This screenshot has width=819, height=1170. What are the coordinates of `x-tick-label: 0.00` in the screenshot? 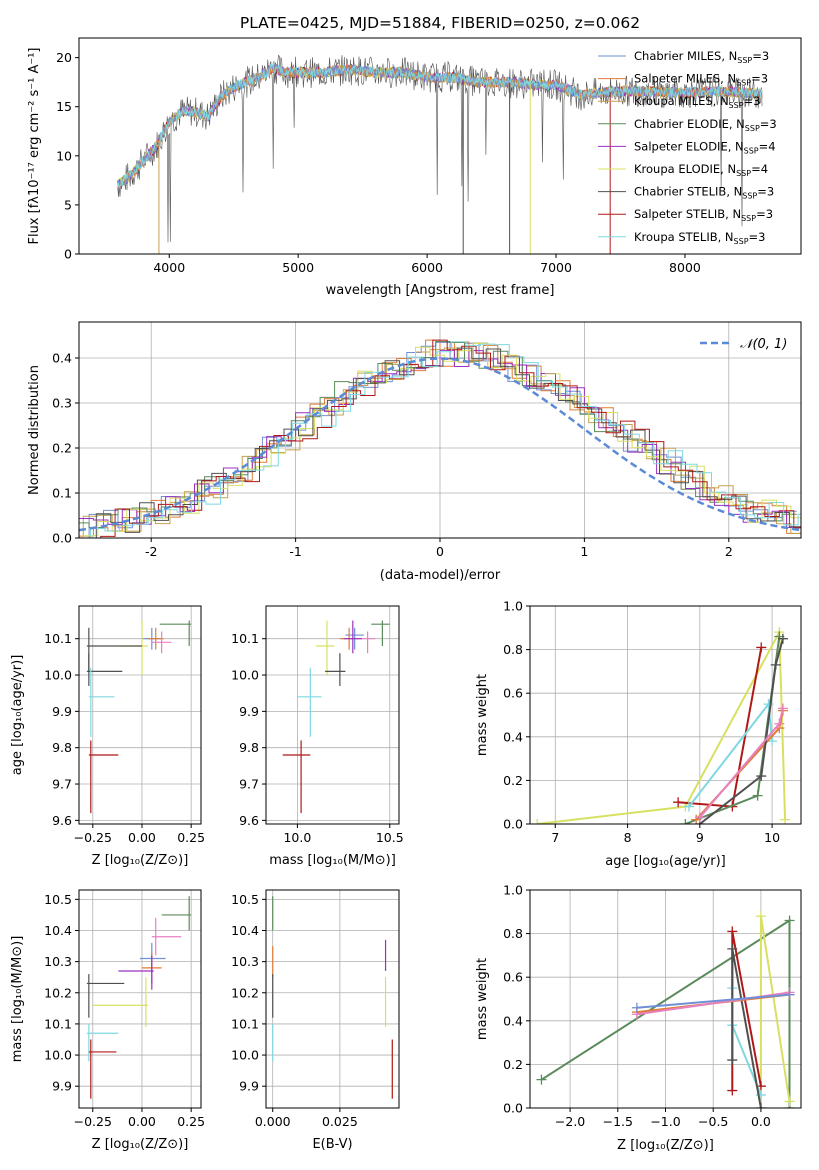 It's located at (142, 1121).